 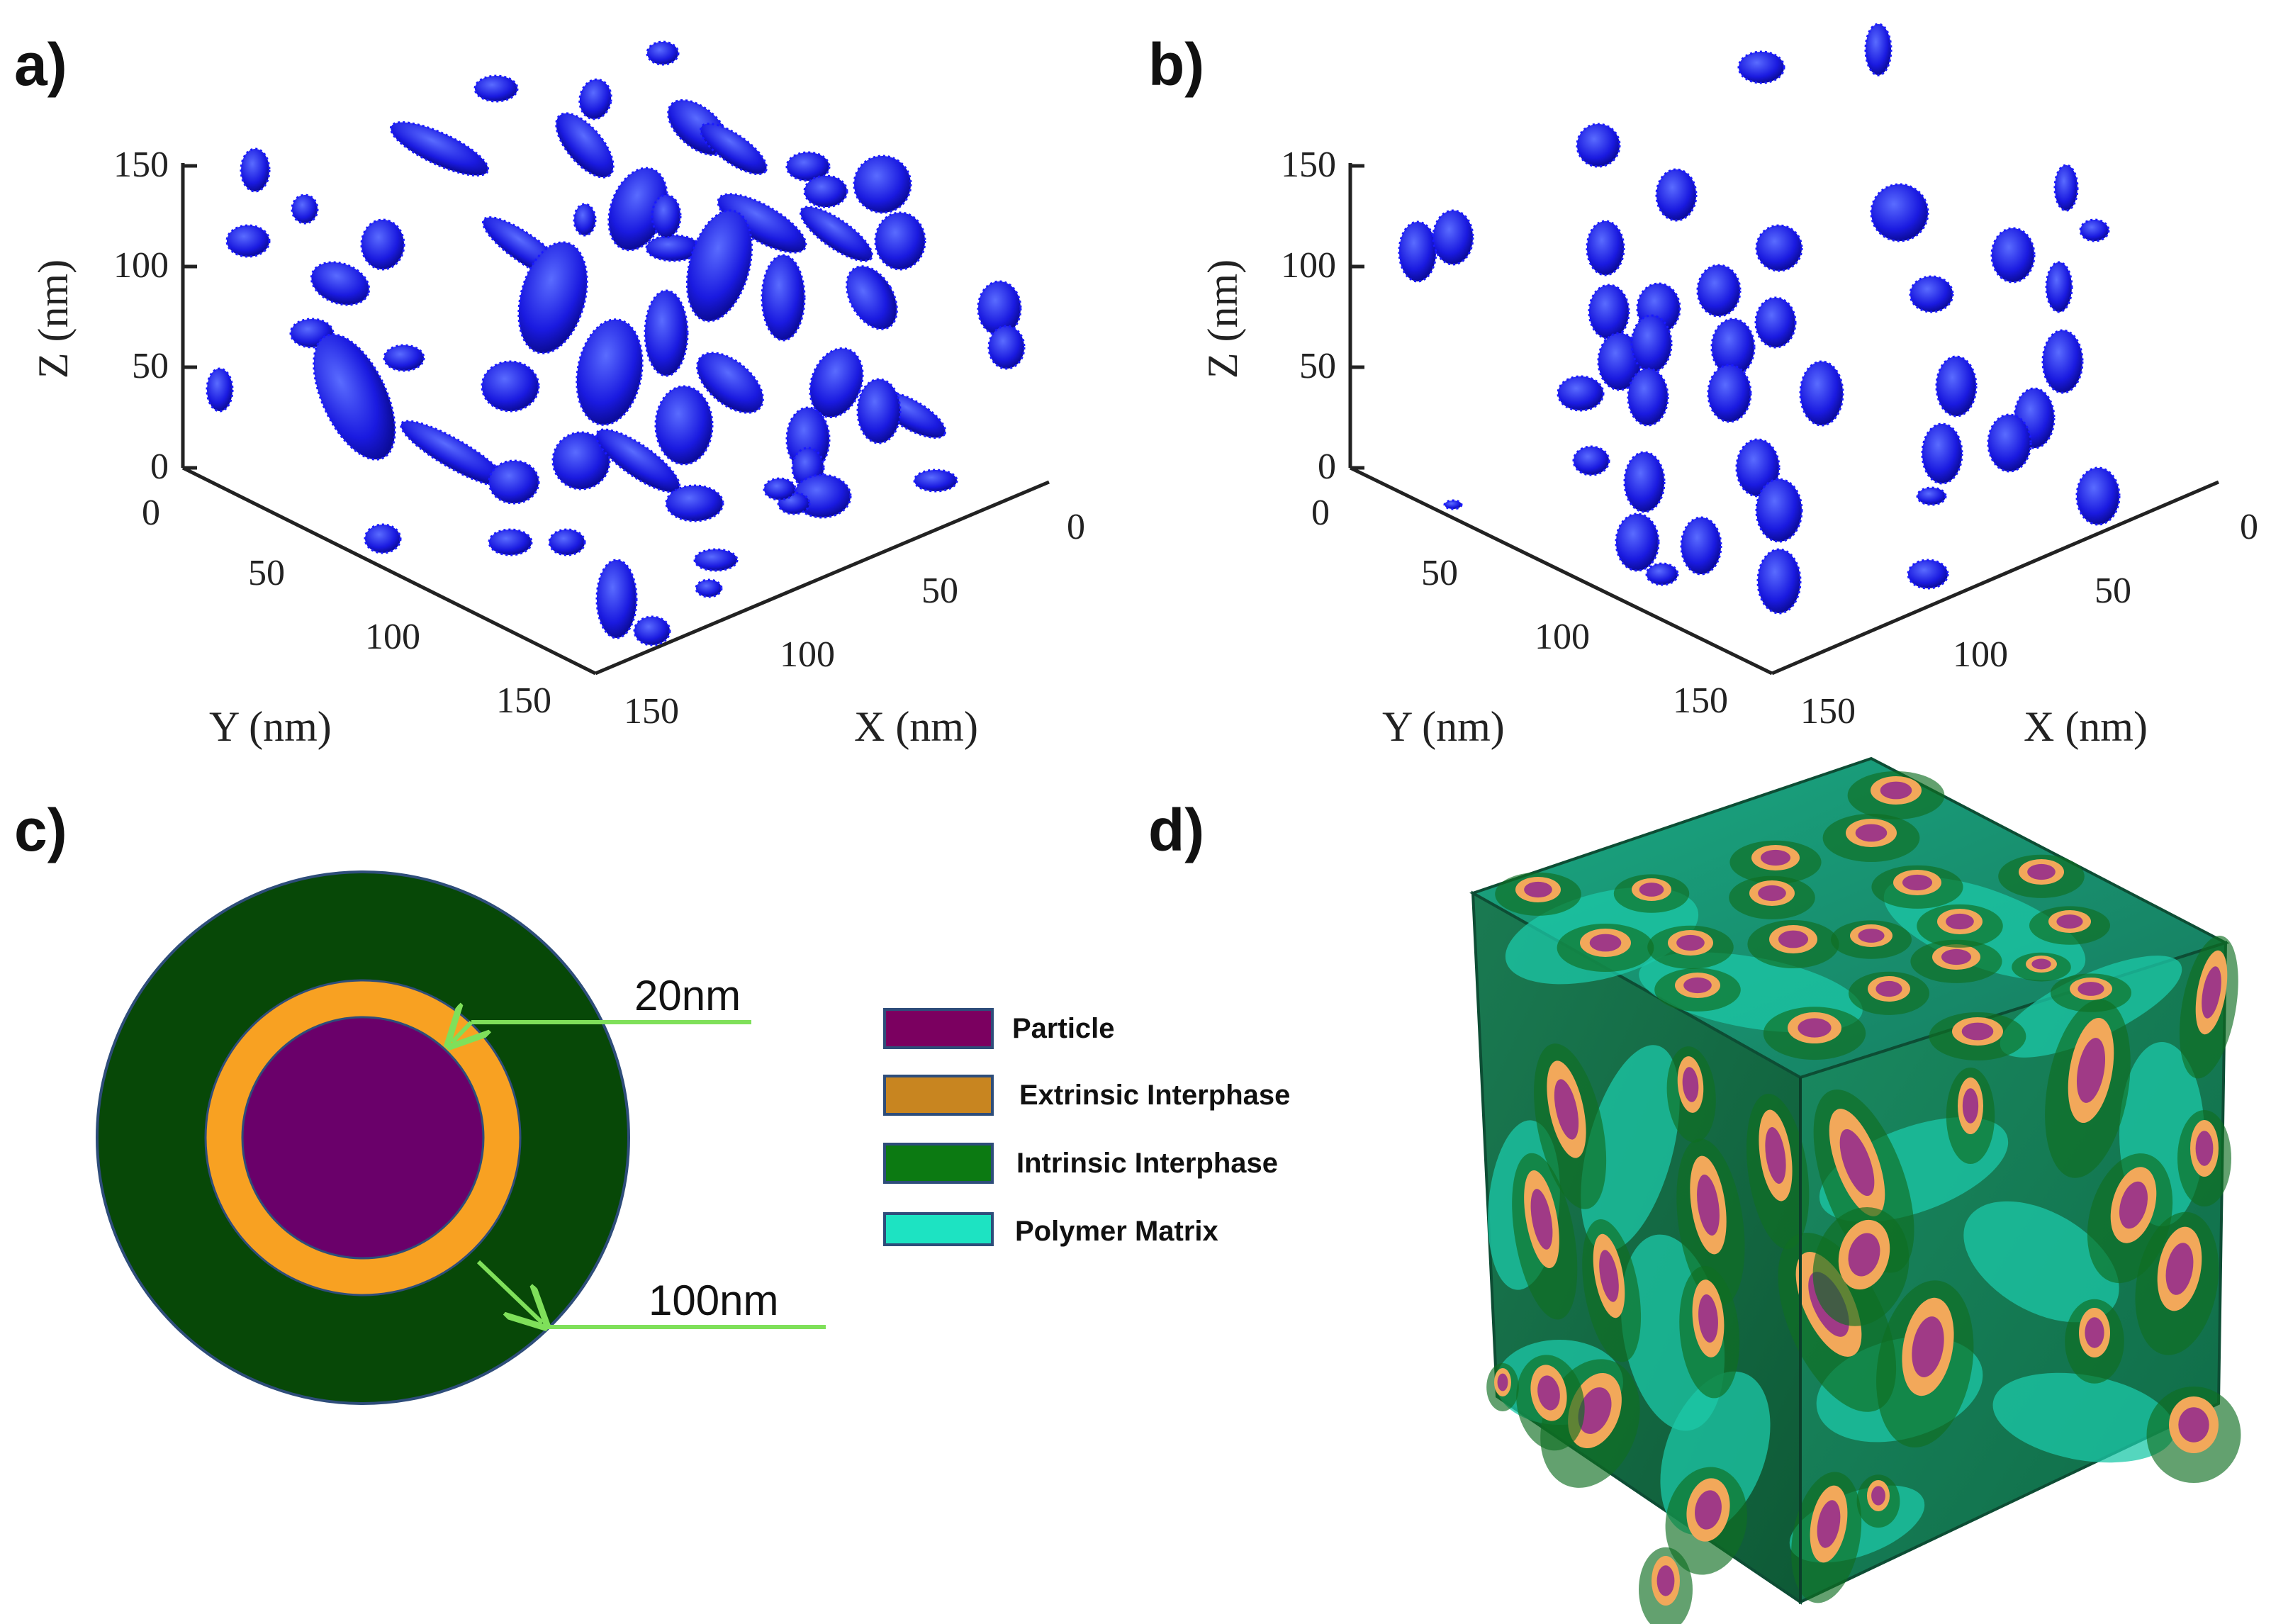 What do you see at coordinates (938, 1095) in the screenshot?
I see `legend-swatch-extrinsic-interphase` at bounding box center [938, 1095].